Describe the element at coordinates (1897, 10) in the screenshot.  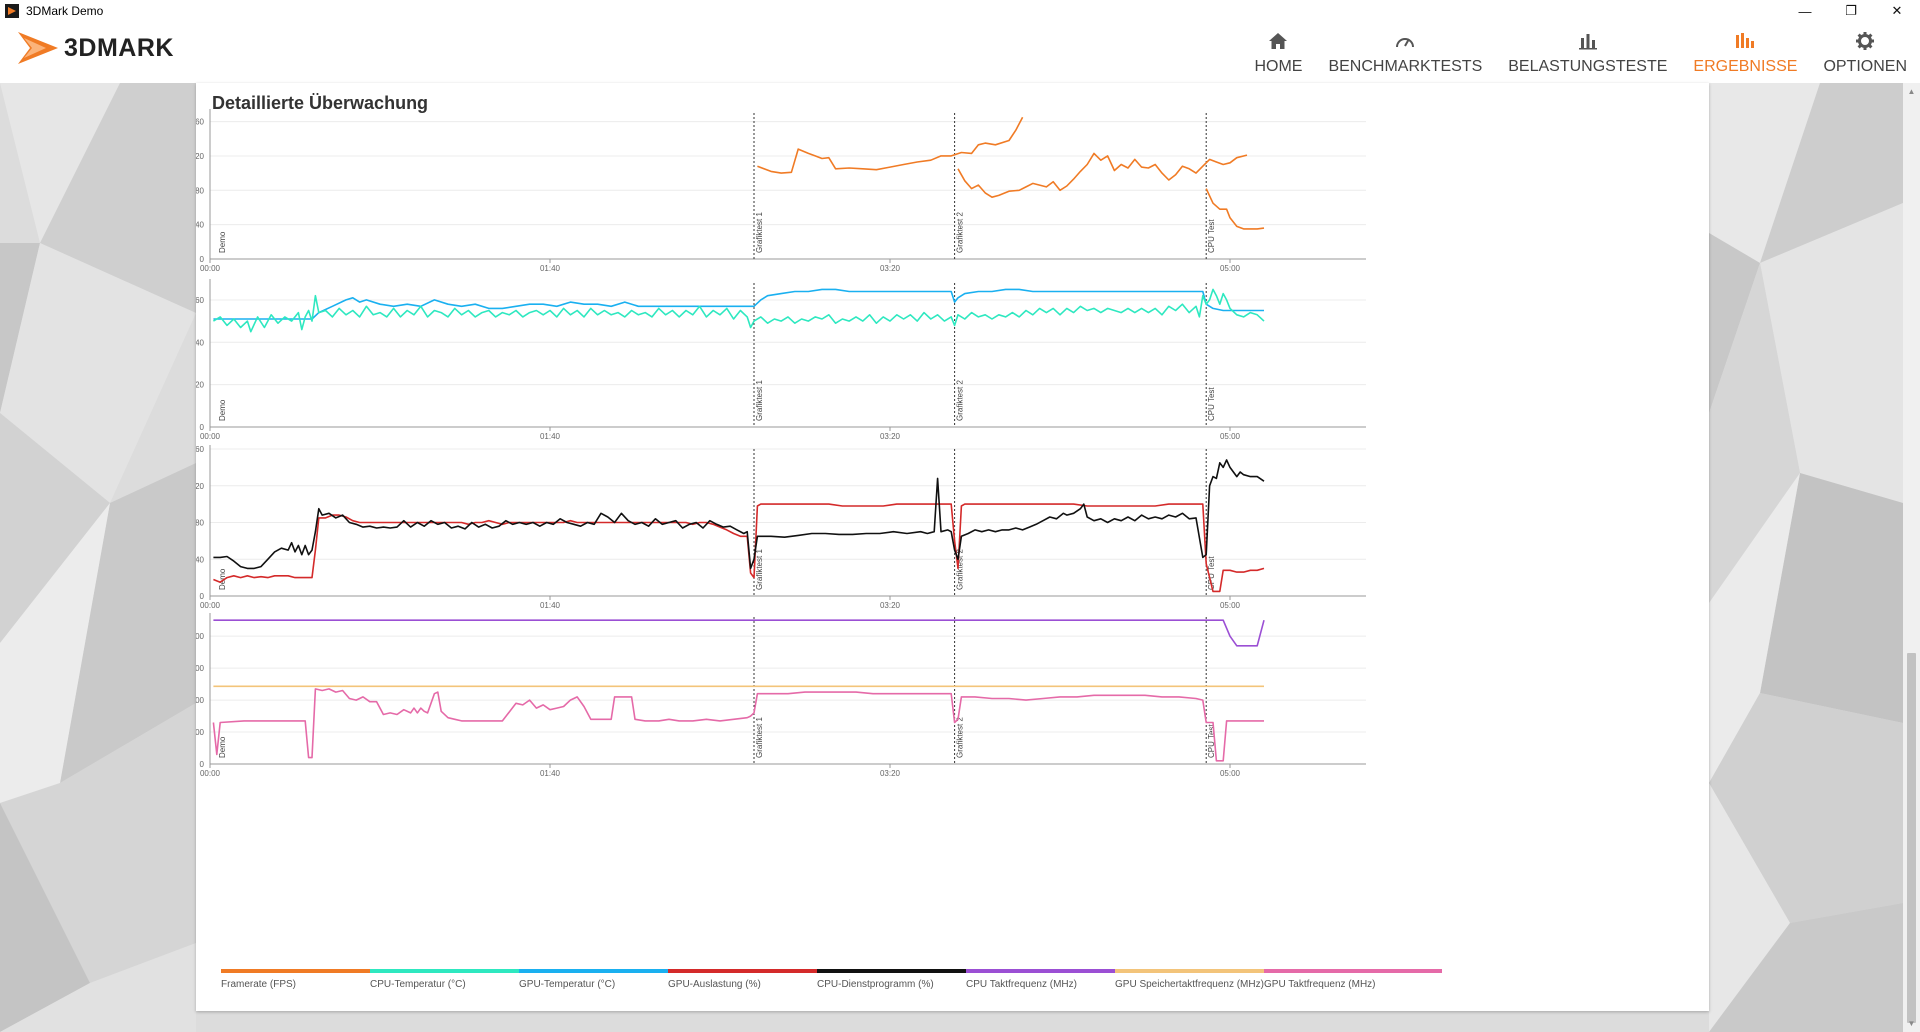
I see `close-button: ✕` at that location.